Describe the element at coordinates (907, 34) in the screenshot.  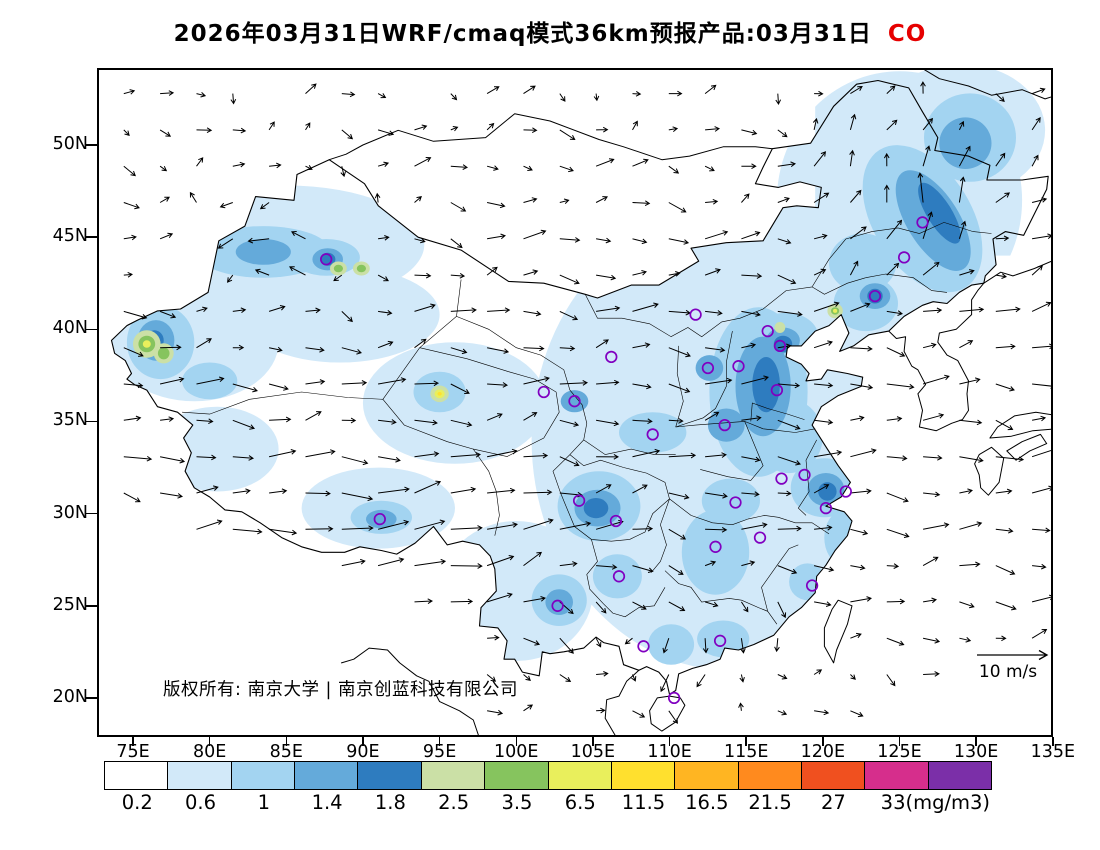
I see `species-label: CO` at that location.